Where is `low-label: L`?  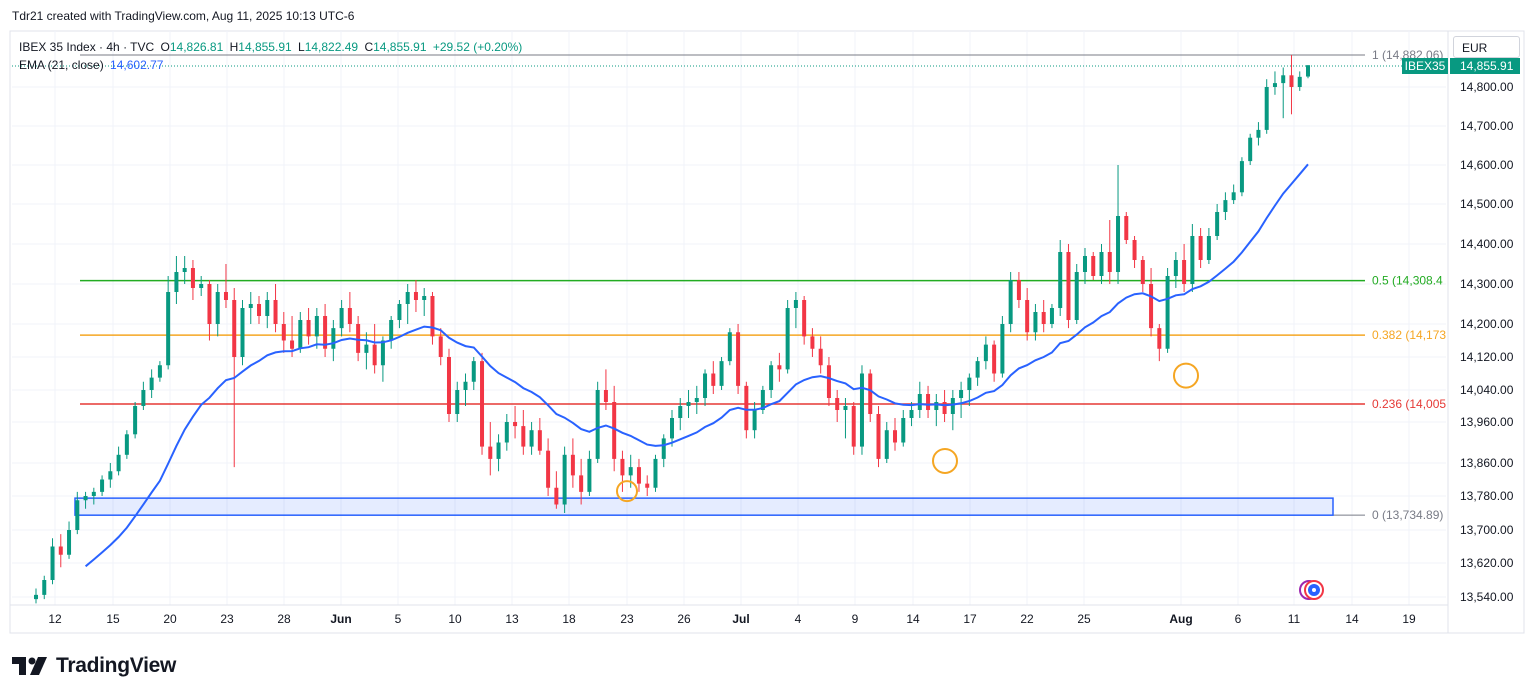
low-label: L is located at coordinates (301, 47).